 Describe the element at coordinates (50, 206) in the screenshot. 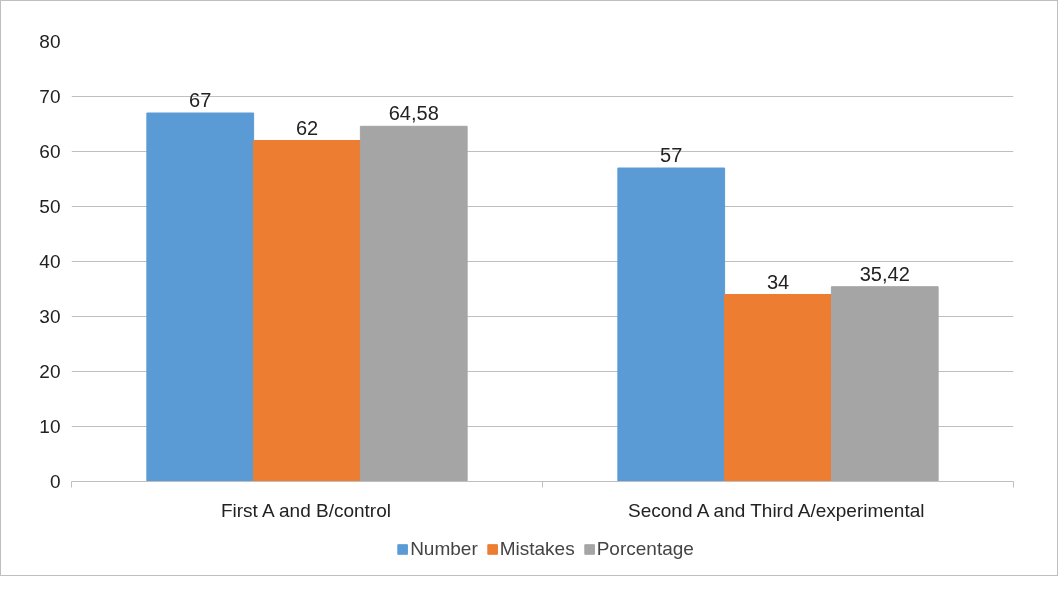

I see `y-tick-label: 50` at that location.